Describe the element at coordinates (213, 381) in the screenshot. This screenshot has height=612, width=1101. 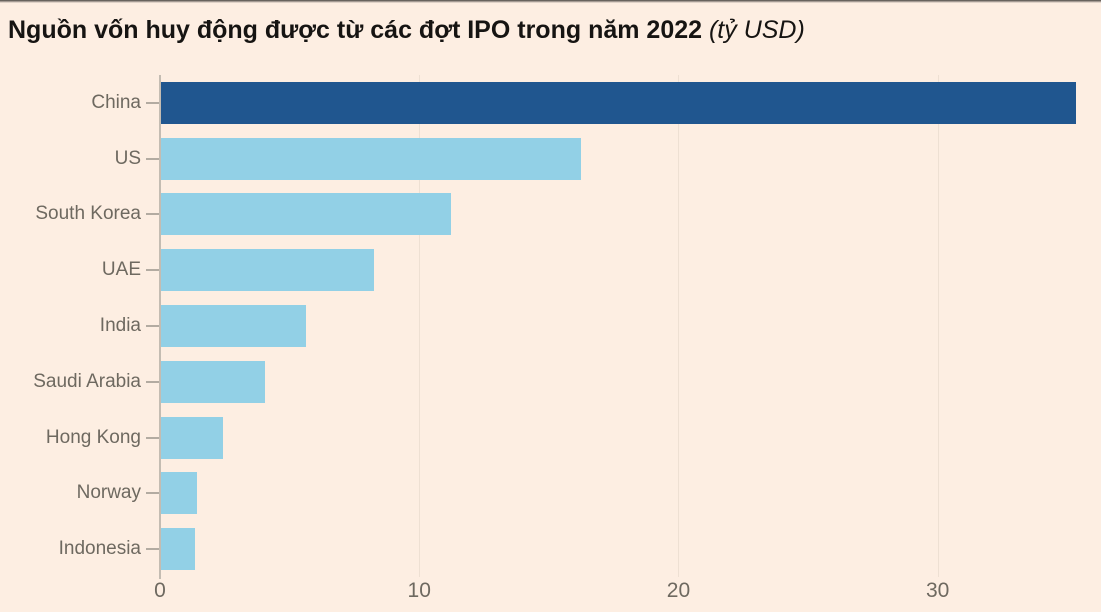
I see `bar-saudi-arabia` at that location.